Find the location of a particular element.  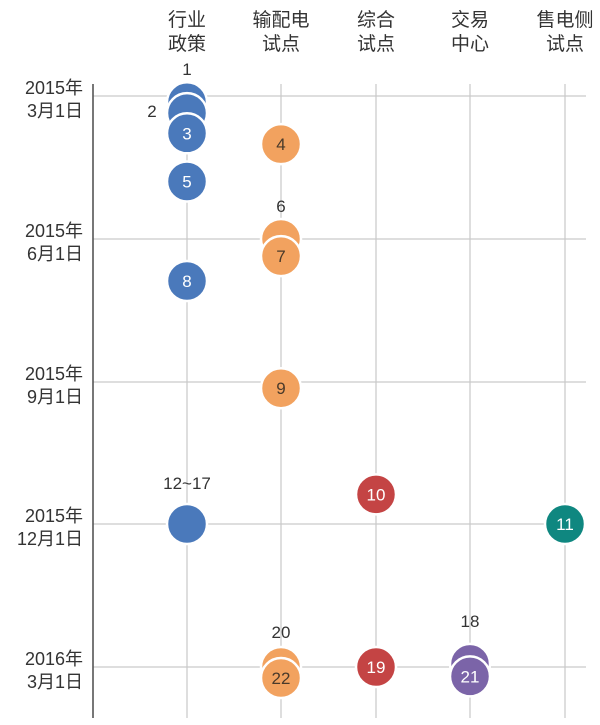

event-point-label-16: 21 is located at coordinates (470, 676).